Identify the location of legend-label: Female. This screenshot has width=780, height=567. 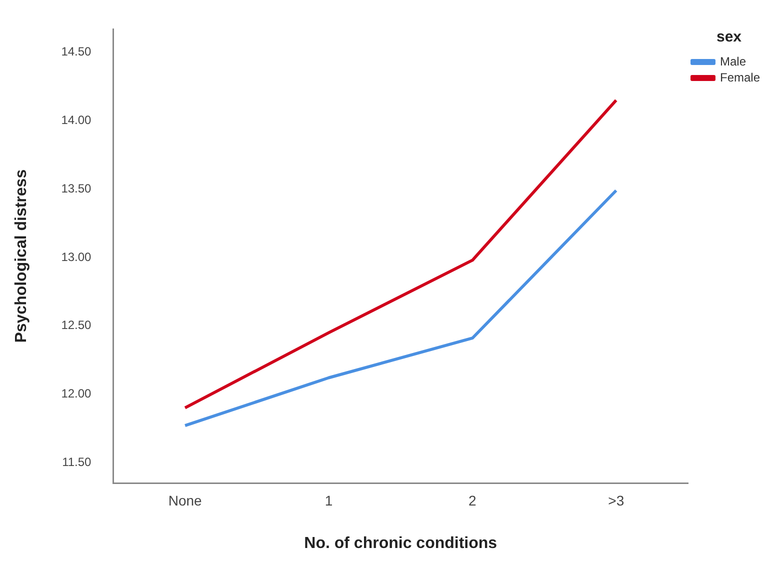
(740, 77).